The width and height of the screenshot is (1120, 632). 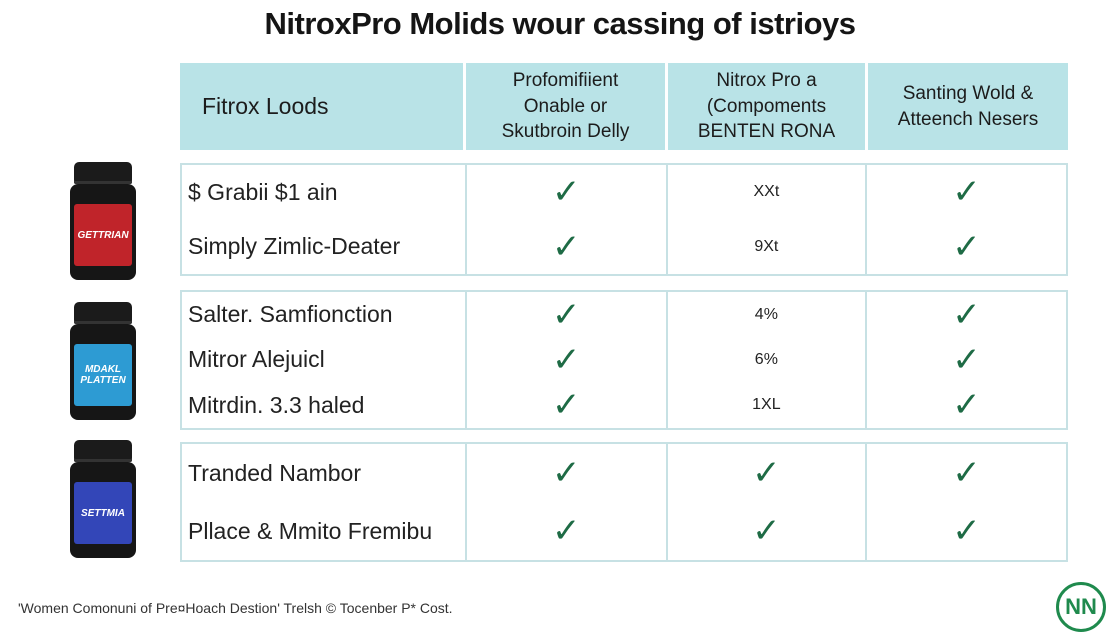 I want to click on header-col-value: Santing Wold & Atteench Nesers, so click(x=968, y=106).